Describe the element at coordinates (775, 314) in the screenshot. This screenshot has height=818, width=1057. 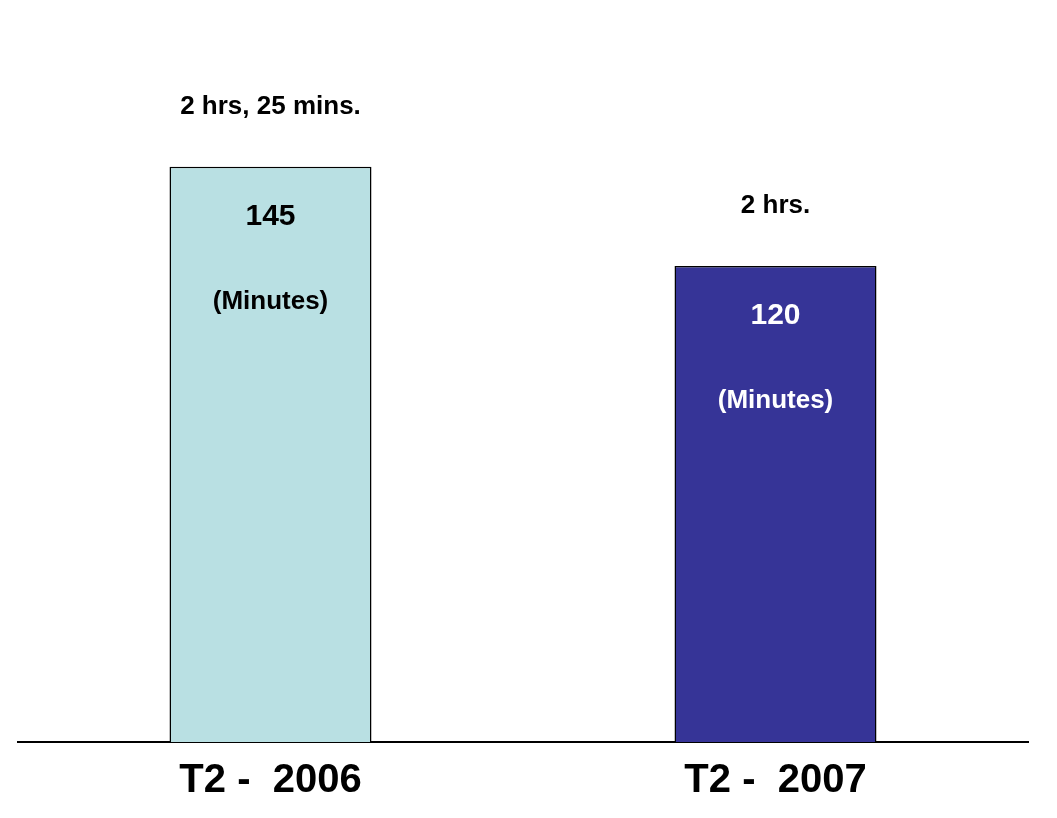
I see `data-label: 120` at that location.